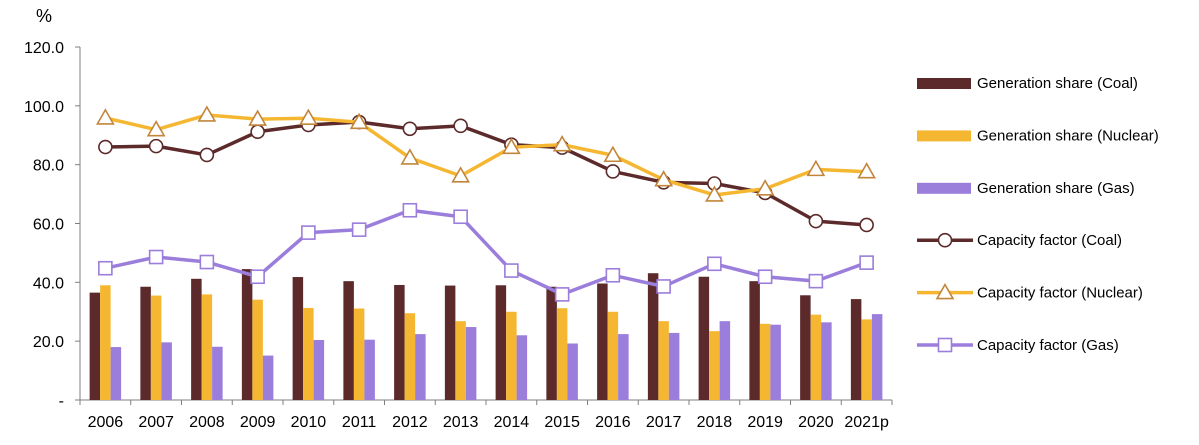  I want to click on x-tick-label: 2014, so click(512, 422).